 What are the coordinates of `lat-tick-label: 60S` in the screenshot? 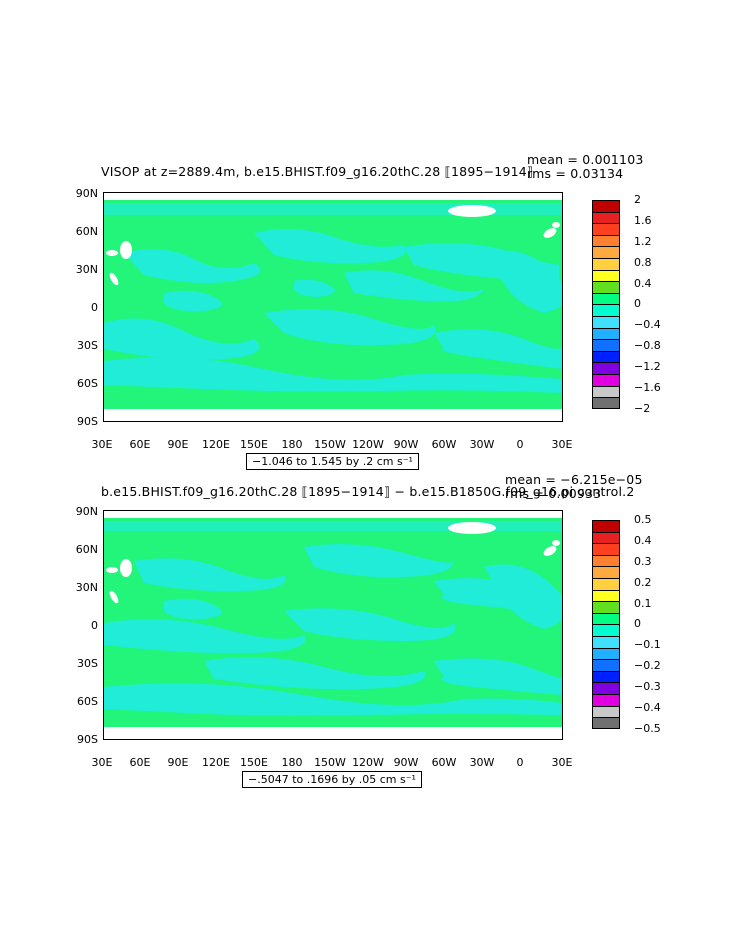 It's located at (87, 383).